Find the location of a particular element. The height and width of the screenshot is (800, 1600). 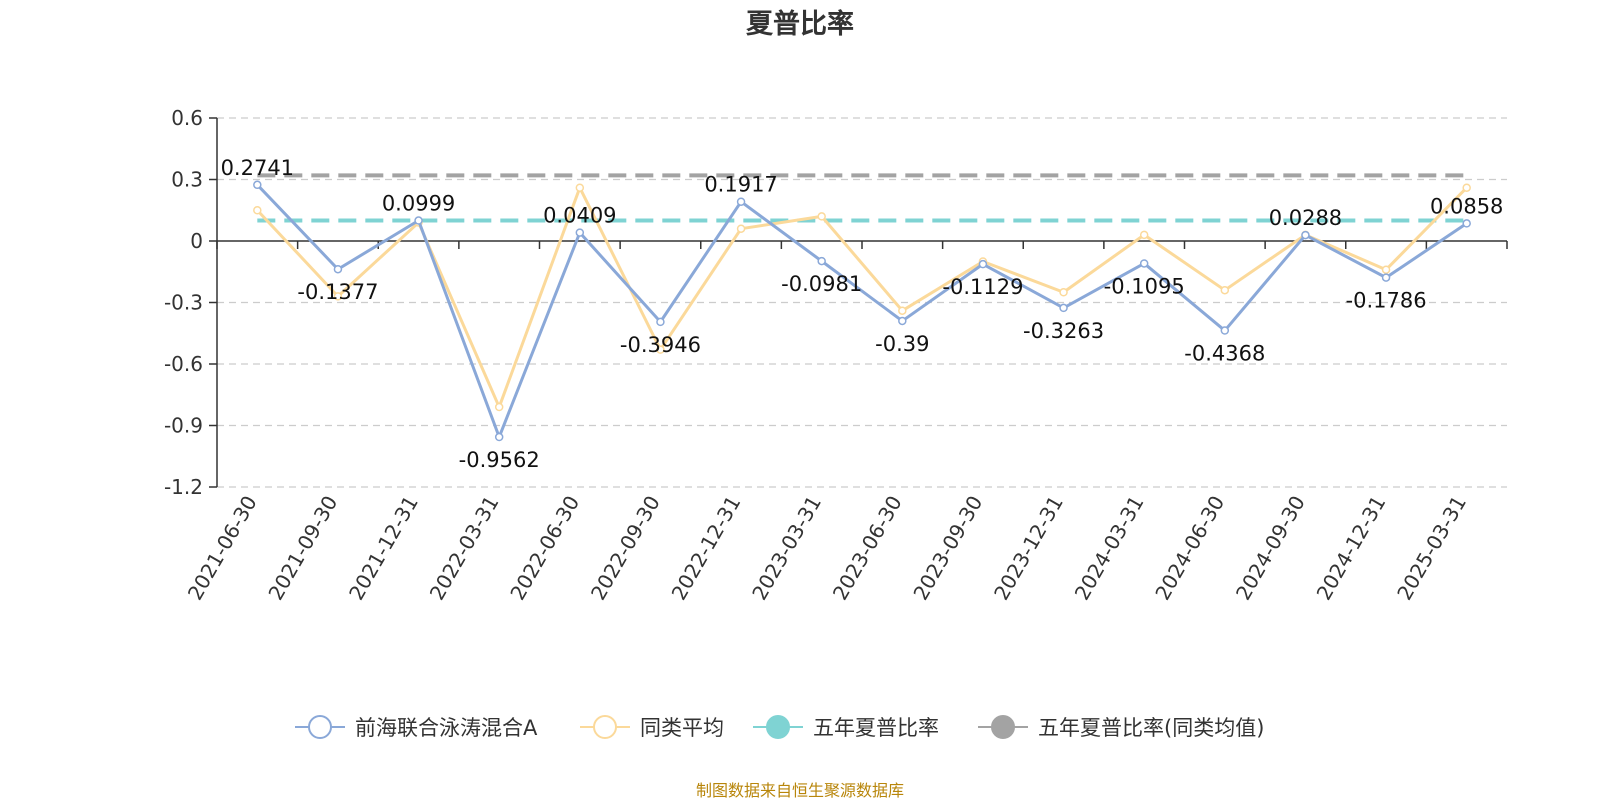

legend-label: 五年夏普比率(同类均值) is located at coordinates (1151, 728).